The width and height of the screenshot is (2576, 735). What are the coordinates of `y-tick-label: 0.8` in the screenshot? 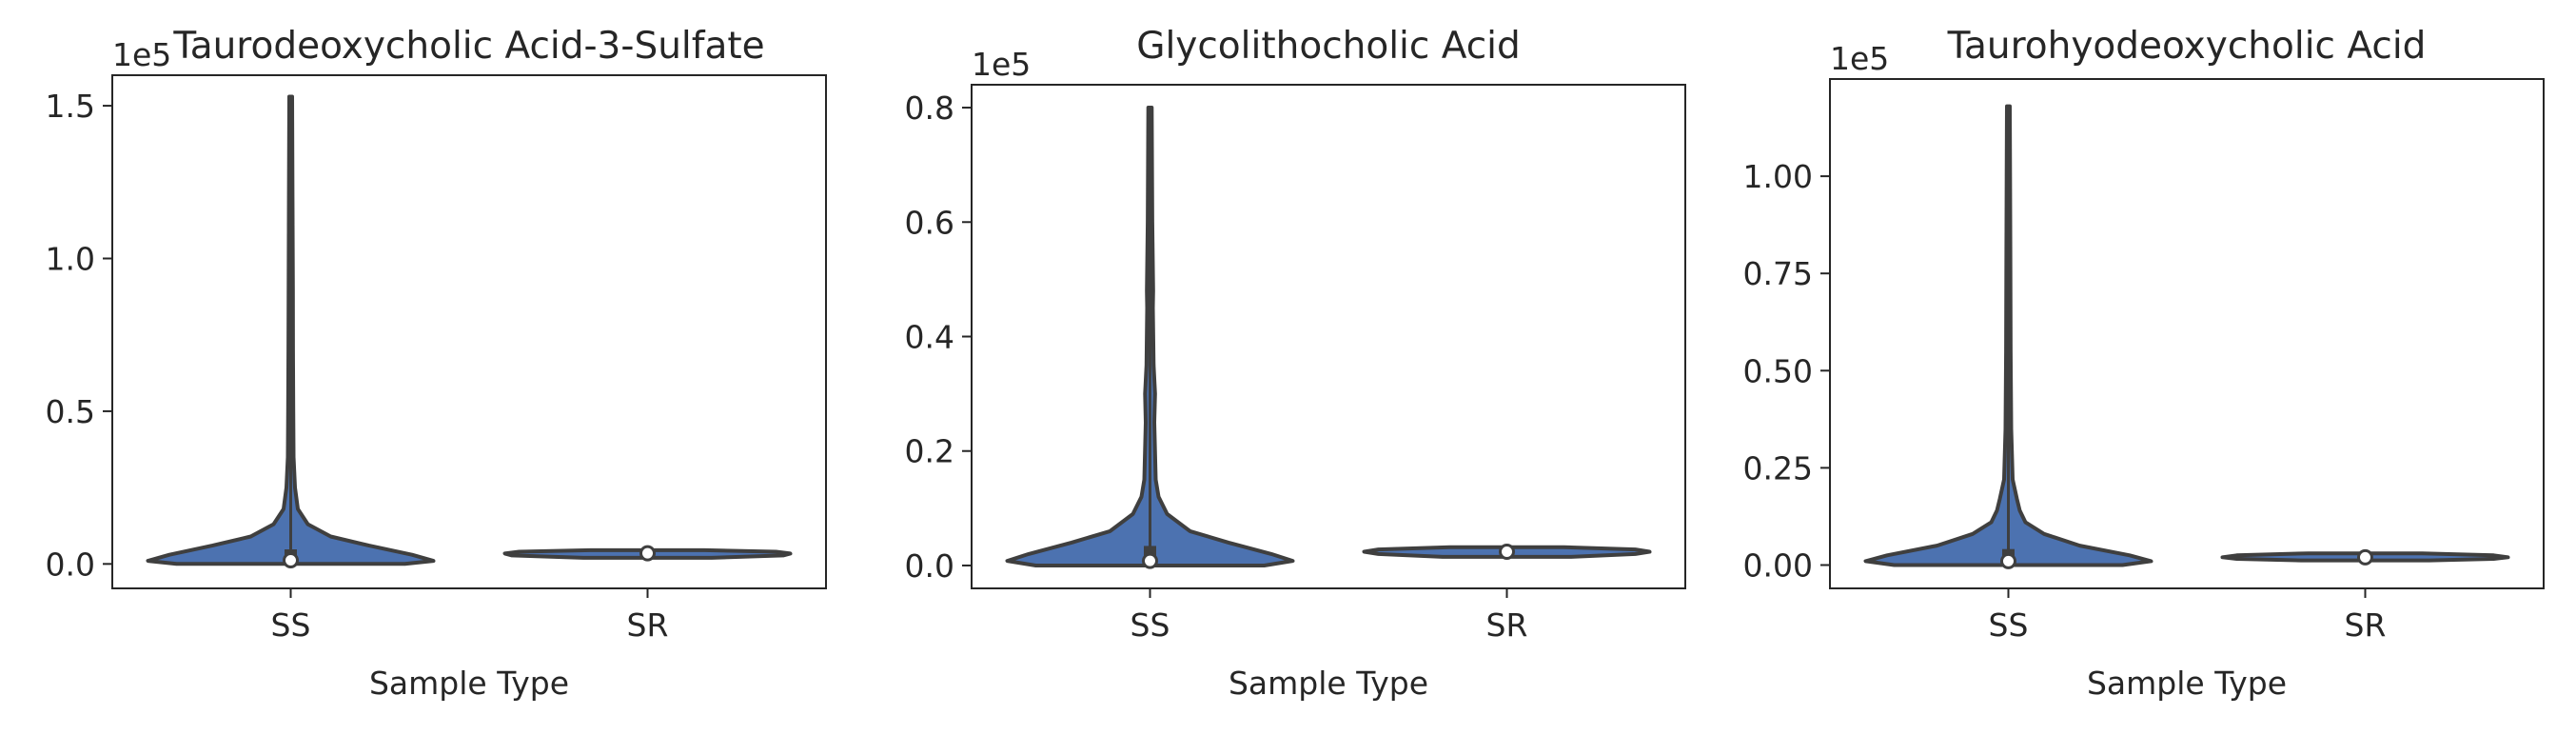 It's located at (929, 108).